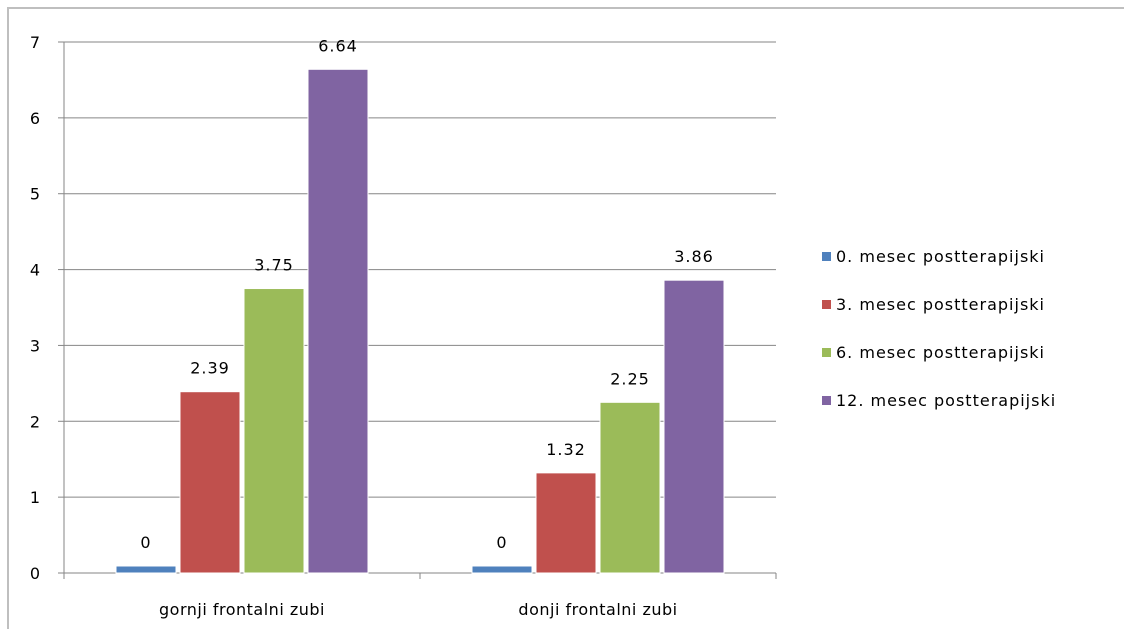 This screenshot has height=629, width=1124. I want to click on category-label: gornji frontalni zubi, so click(242, 609).